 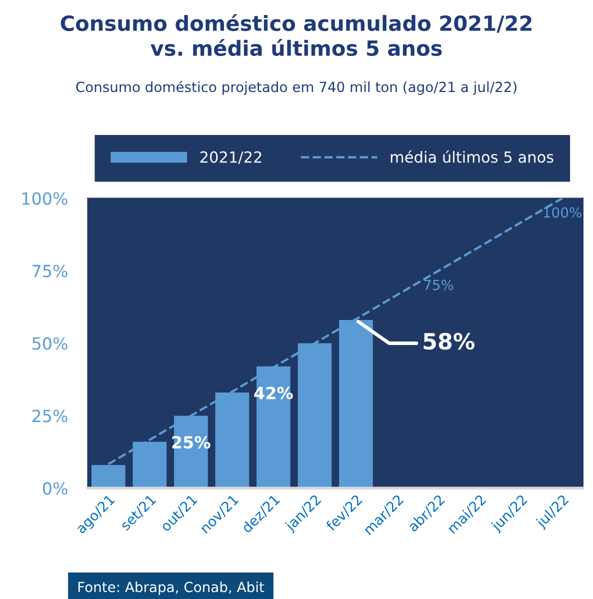 I want to click on data-label: 75%, so click(x=439, y=285).